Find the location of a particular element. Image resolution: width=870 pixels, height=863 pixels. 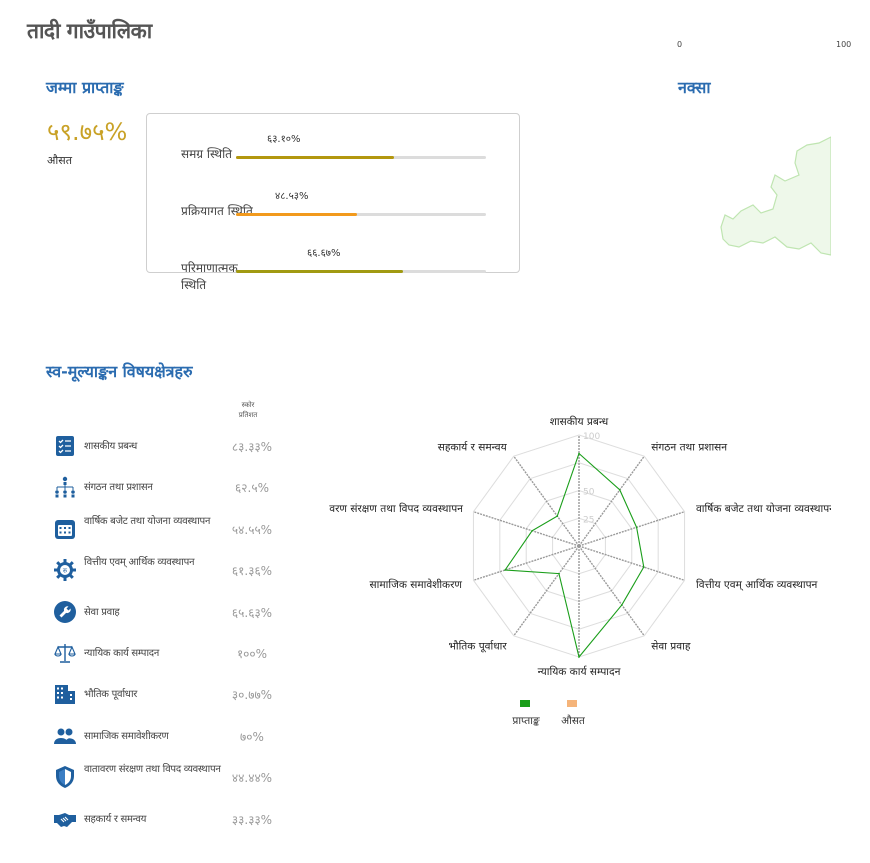

area-score: ८३.३३% is located at coordinates (252, 447).